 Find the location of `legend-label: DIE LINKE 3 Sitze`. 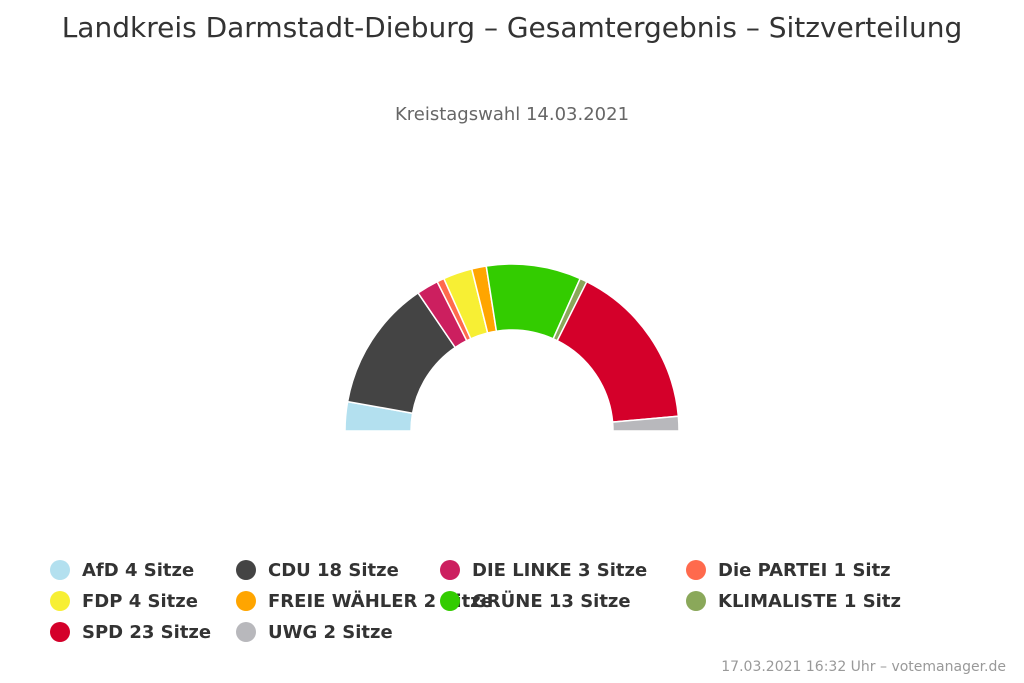

legend-label: DIE LINKE 3 Sitze is located at coordinates (560, 570).